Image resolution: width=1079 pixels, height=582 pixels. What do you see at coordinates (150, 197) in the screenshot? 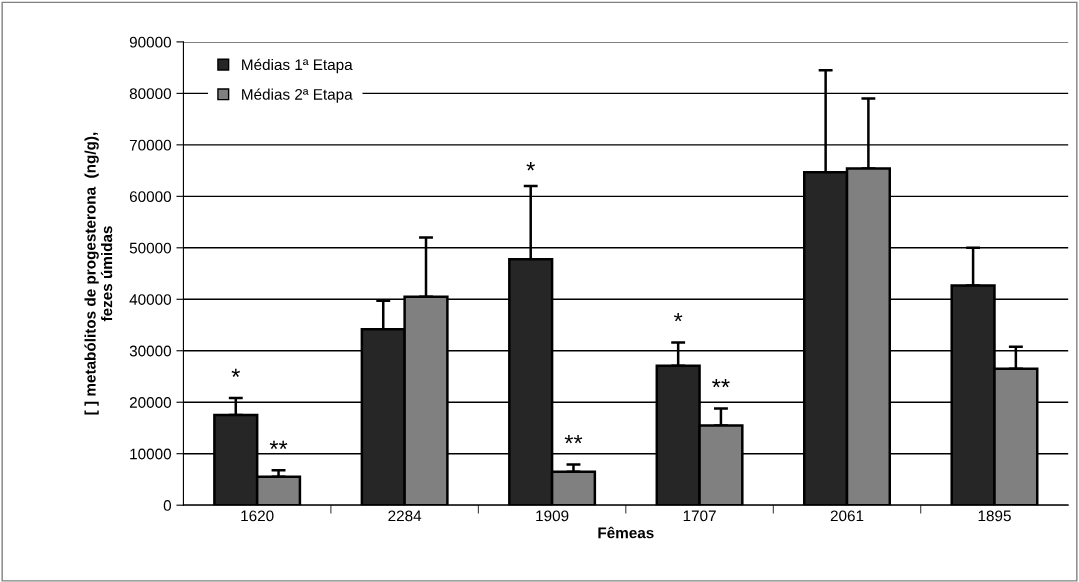
I see `y-tick-label: 60000` at bounding box center [150, 197].